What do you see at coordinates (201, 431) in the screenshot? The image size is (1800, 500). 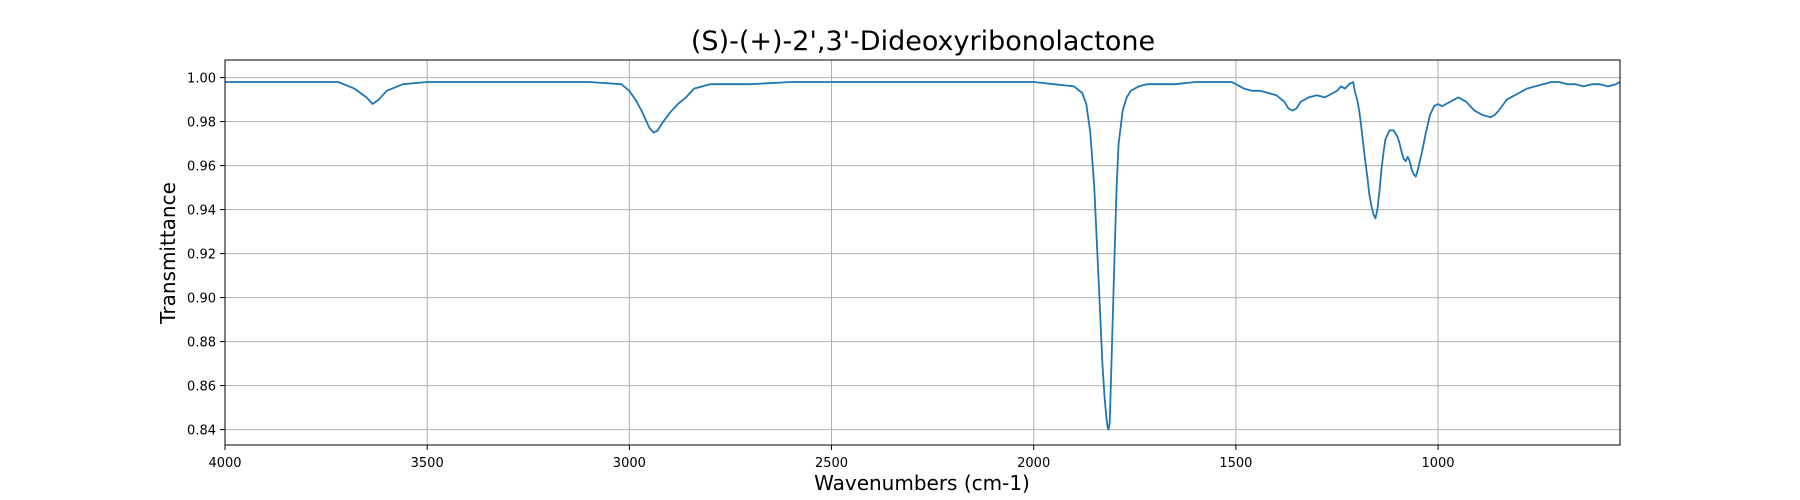 I see `y-tick-label: 0.84` at bounding box center [201, 431].